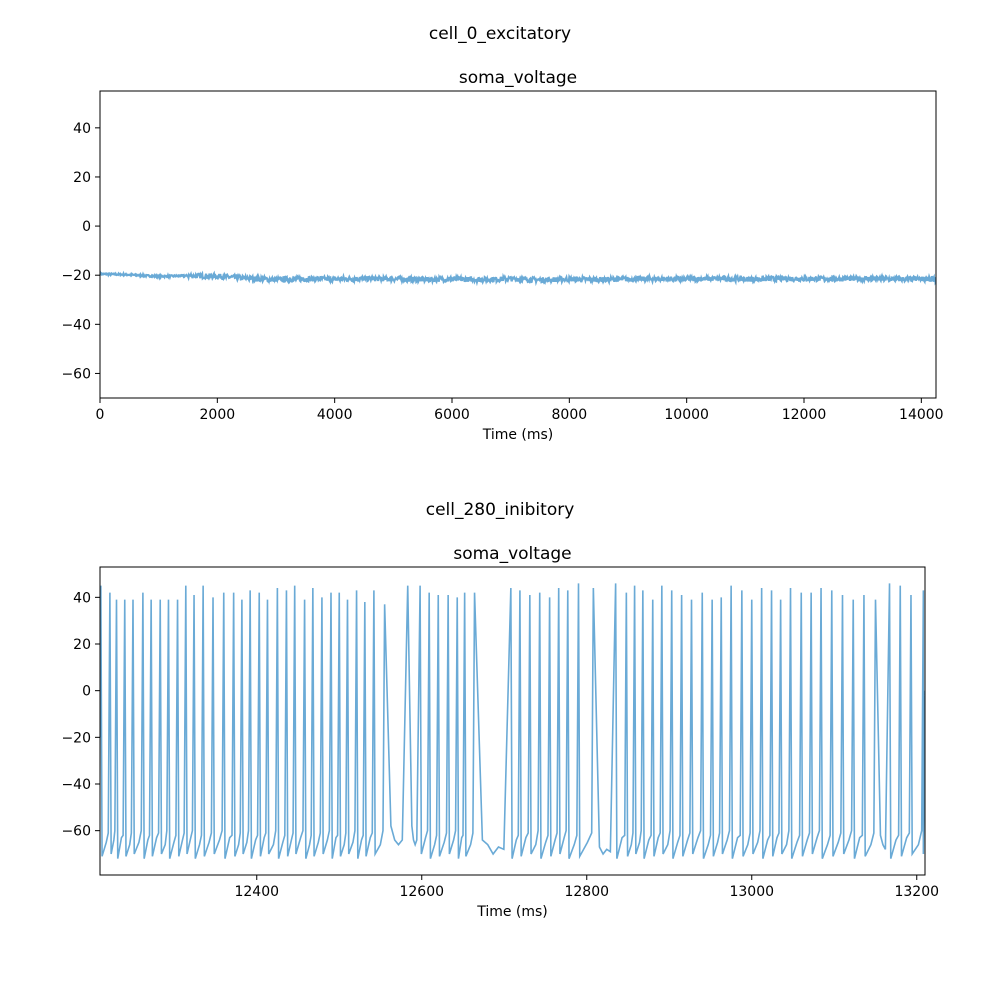  I want to click on x-tick-label: 0, so click(100, 415).